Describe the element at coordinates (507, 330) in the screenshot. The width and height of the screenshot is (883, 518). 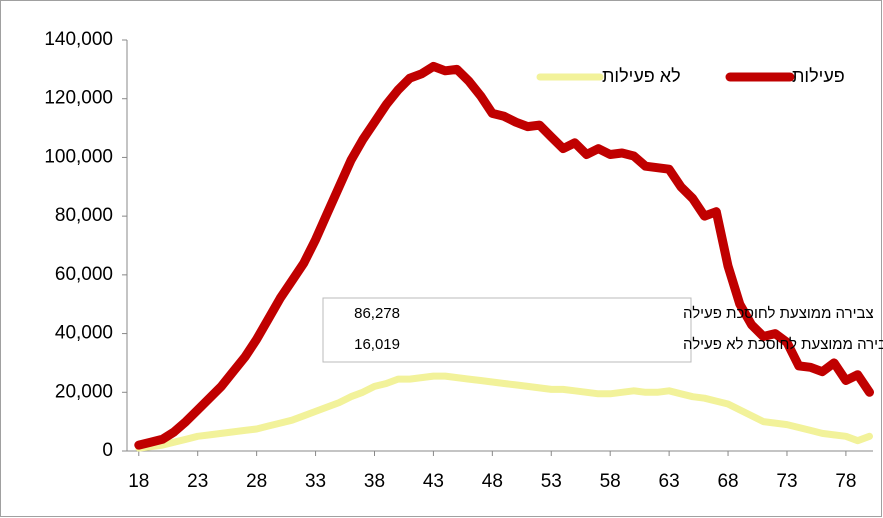
I see `annotation-box` at that location.